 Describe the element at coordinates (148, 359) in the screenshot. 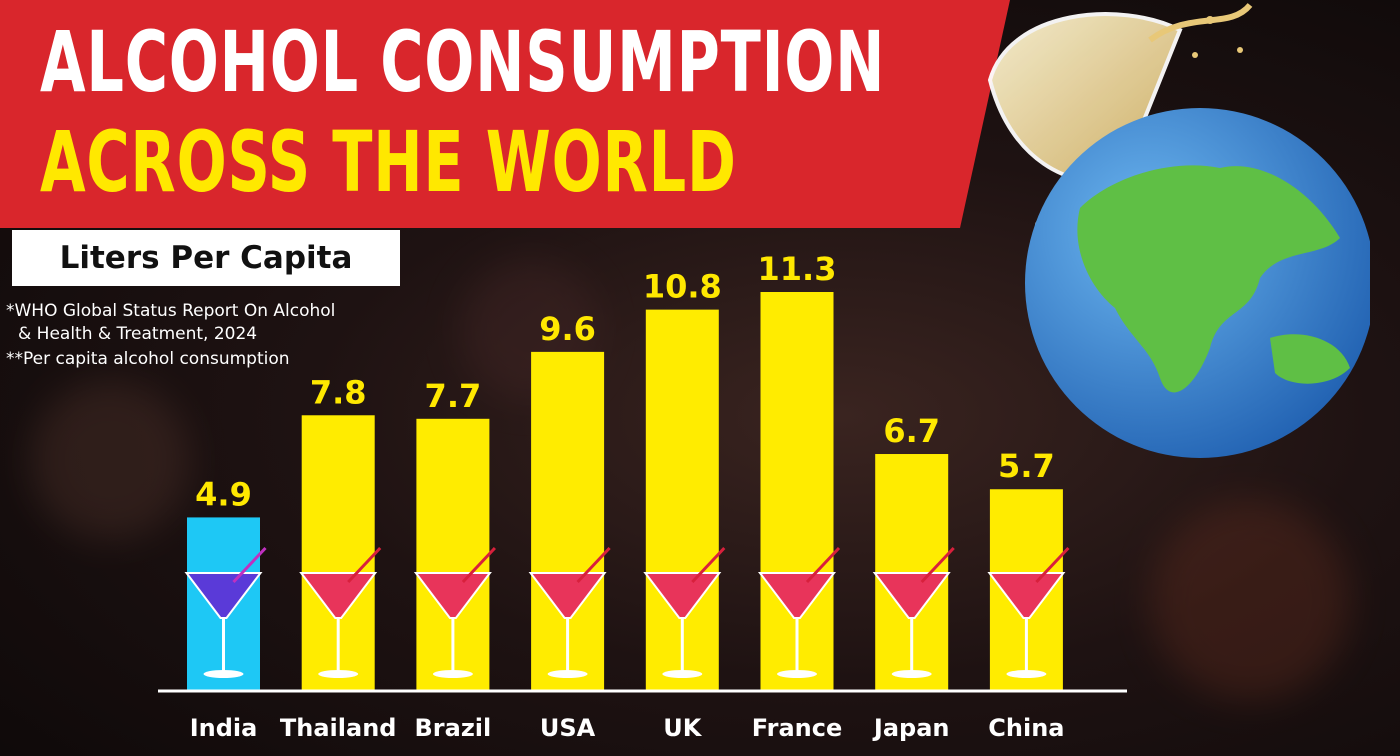

I see `footnote: **Per capita alcohol consumption` at that location.